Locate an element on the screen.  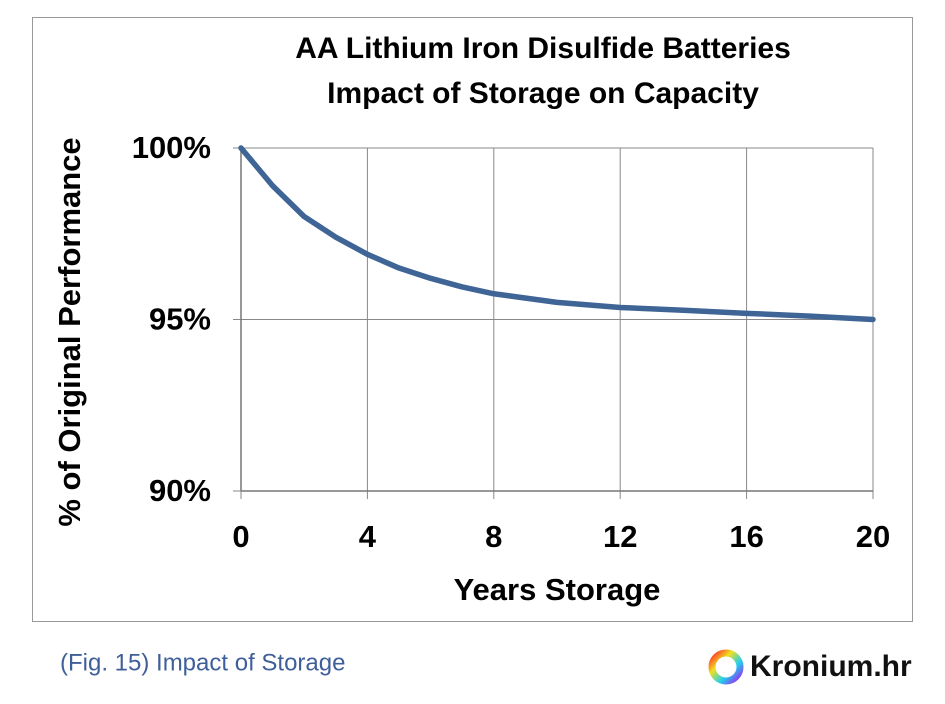
logo-icon is located at coordinates (726, 667).